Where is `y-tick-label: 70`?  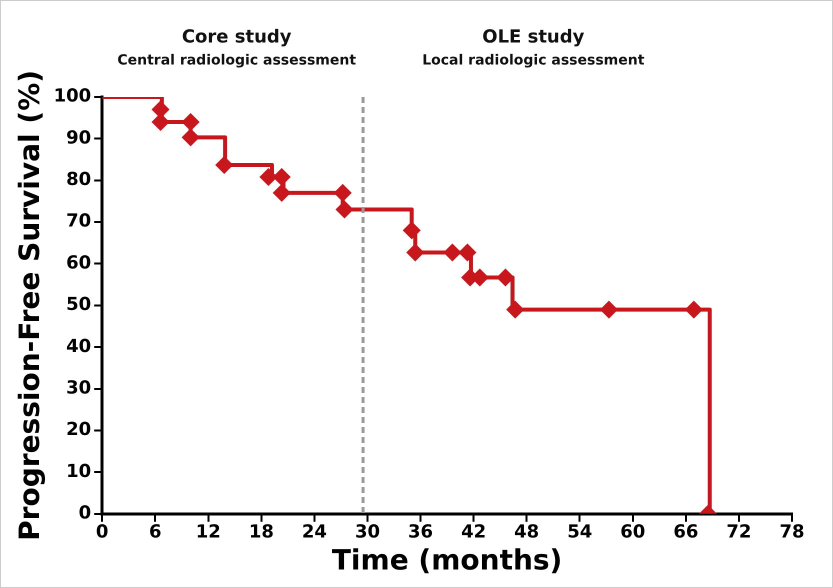
y-tick-label: 70 is located at coordinates (79, 221).